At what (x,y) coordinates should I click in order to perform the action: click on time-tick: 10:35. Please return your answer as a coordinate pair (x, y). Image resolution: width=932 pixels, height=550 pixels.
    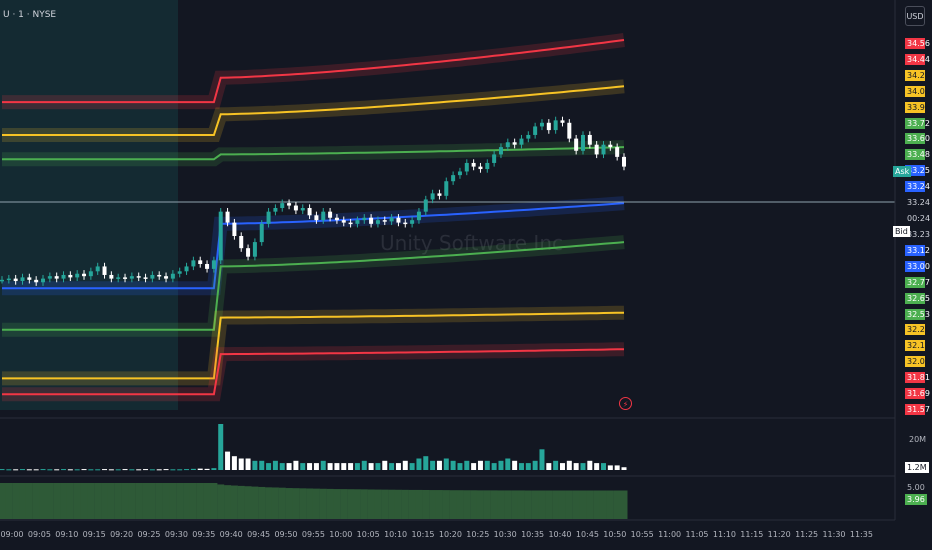
    Looking at the image, I should click on (533, 534).